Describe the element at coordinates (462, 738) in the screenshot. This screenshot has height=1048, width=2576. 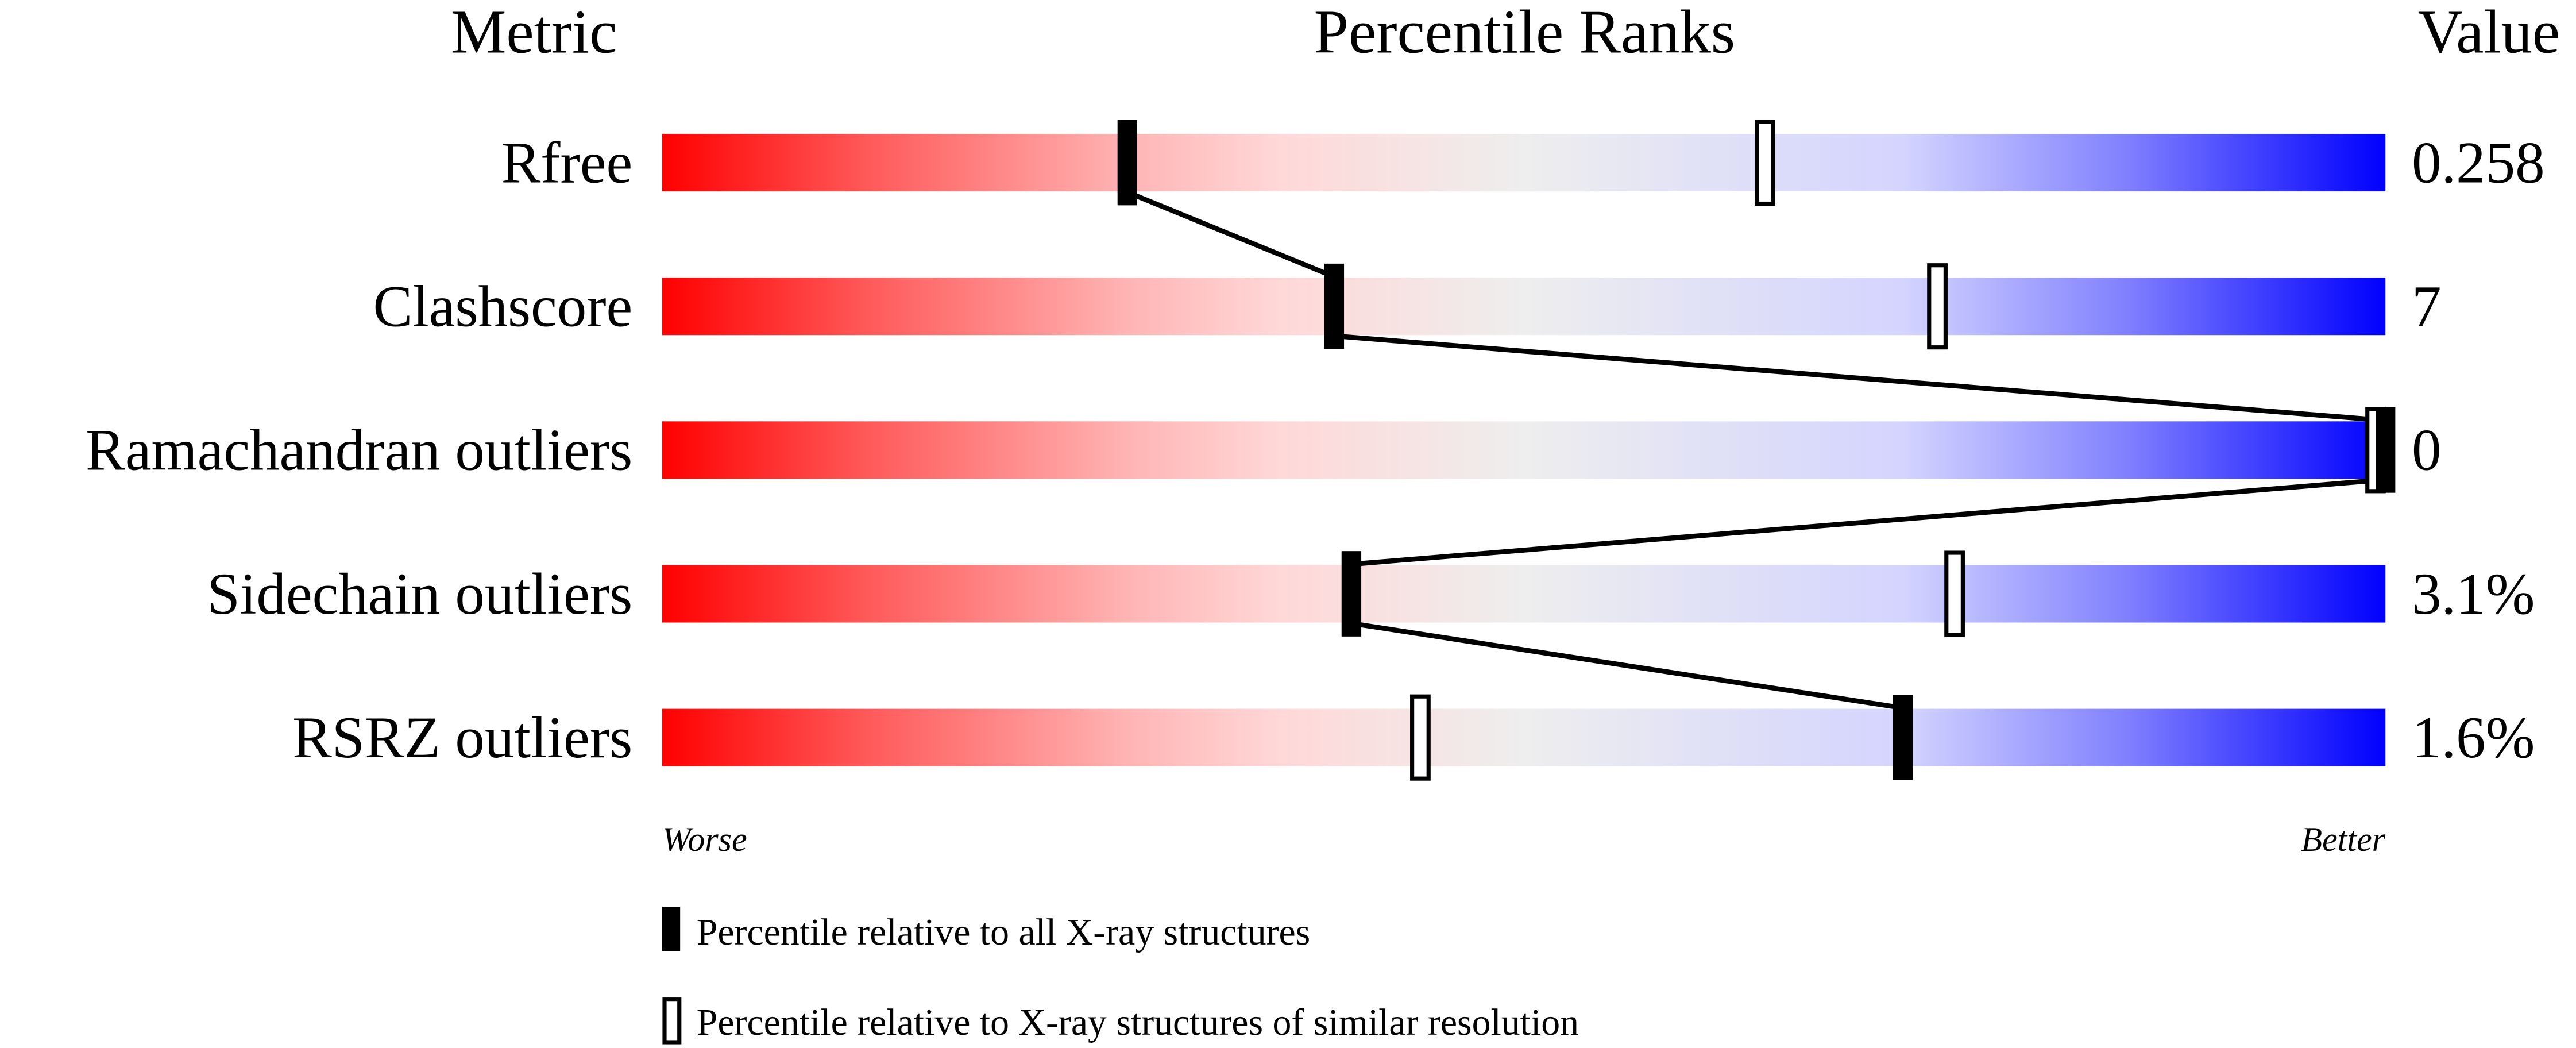
I see `metric-label: RSRZ outliers` at that location.